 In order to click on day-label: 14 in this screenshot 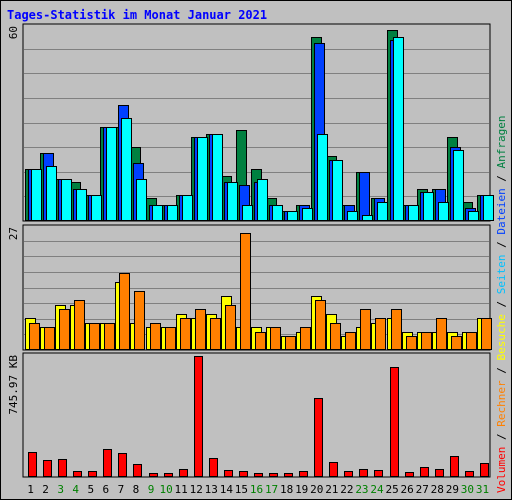, I will do `click(227, 489)`.